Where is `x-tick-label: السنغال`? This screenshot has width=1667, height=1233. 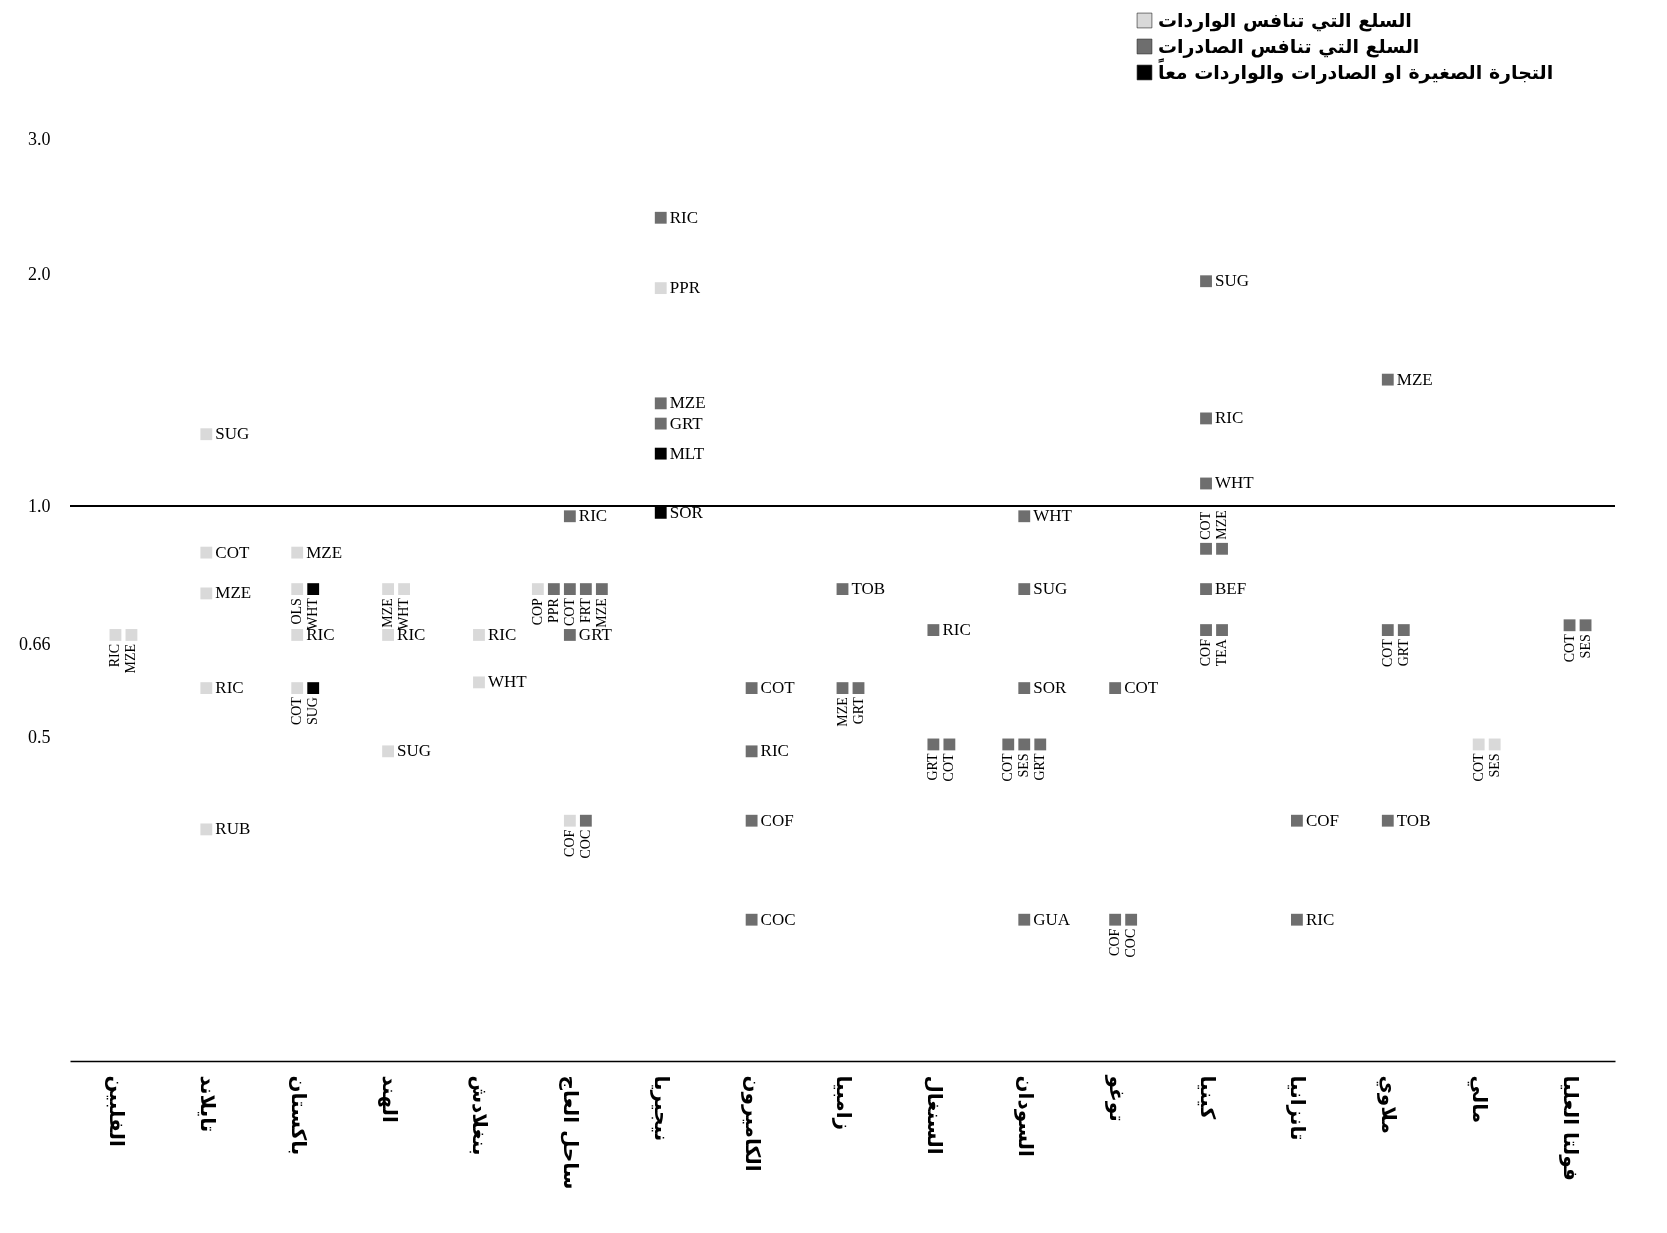
x-tick-label: السنغال is located at coordinates (934, 1115).